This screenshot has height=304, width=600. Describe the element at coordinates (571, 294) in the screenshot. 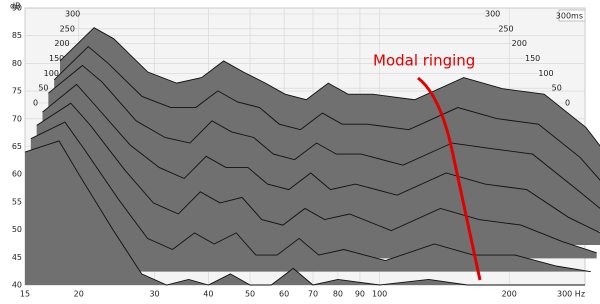

I see `x-tick-label: 300 Hz` at that location.